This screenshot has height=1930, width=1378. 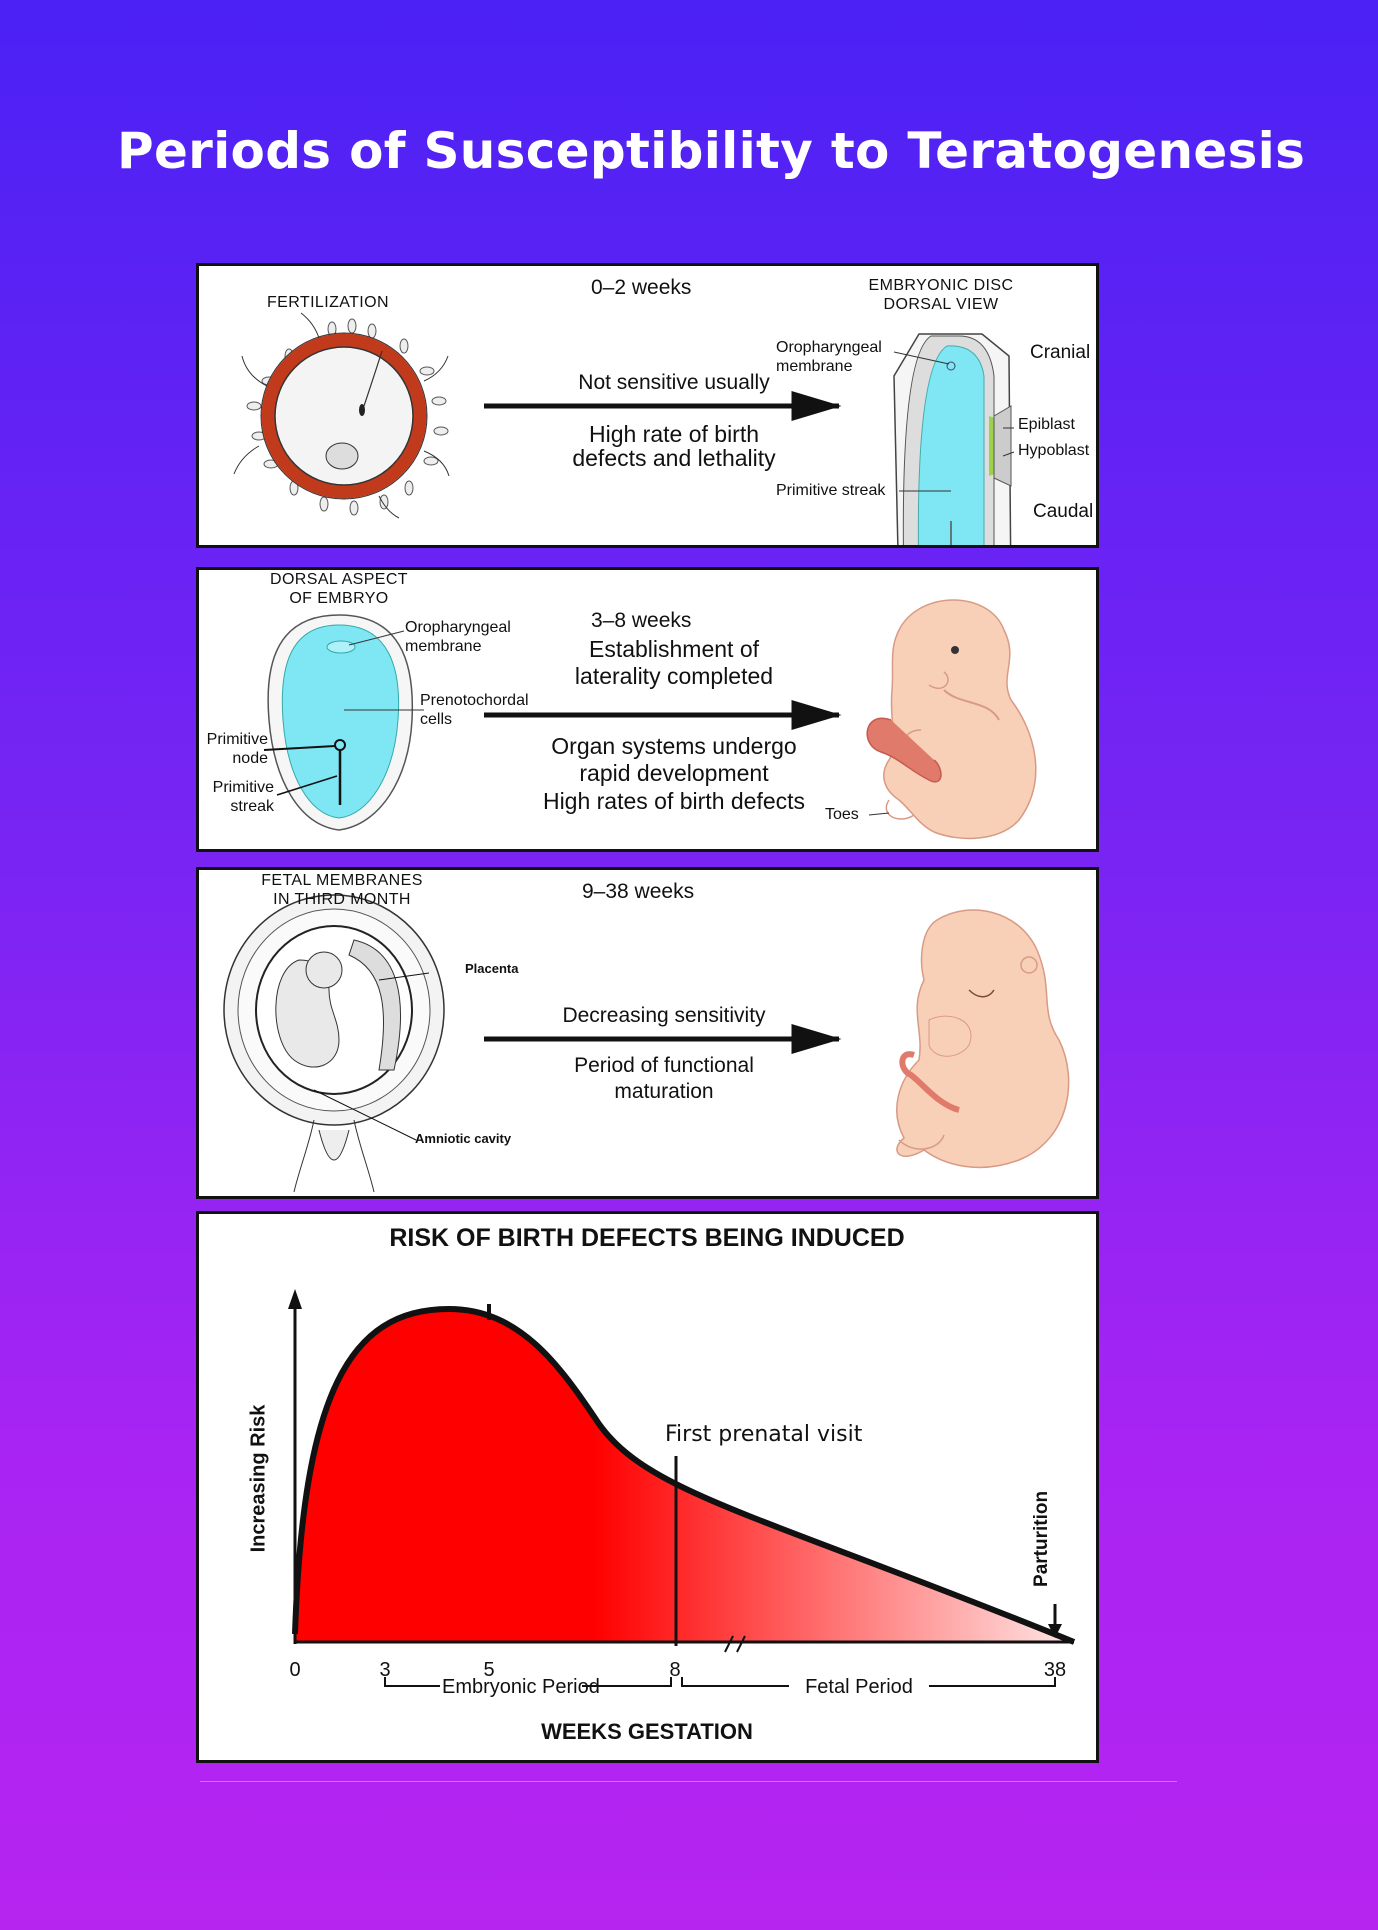 I want to click on placenta-label: Placenta, so click(x=492, y=968).